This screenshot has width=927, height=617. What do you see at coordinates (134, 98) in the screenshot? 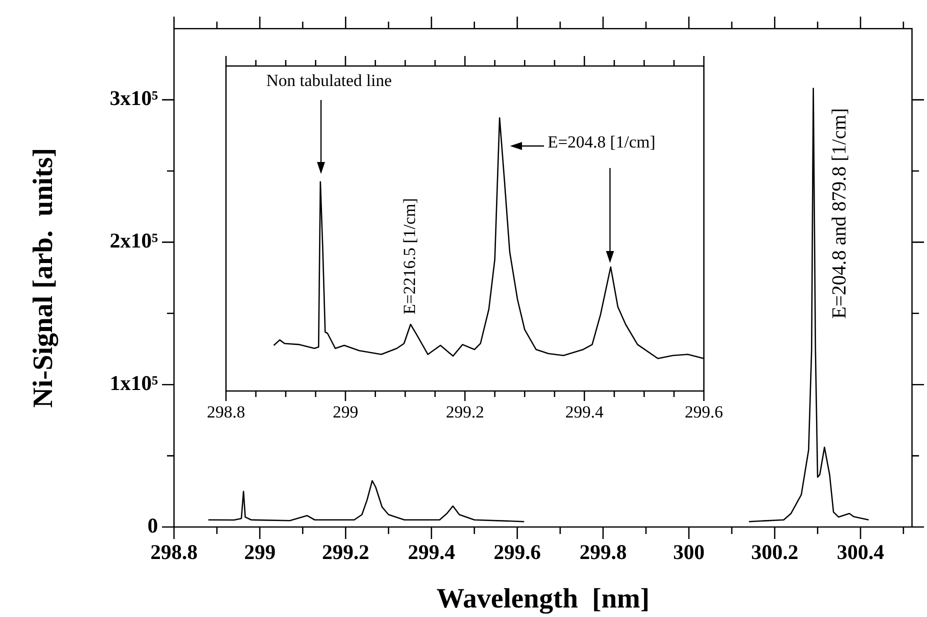
I see `y-tick-label: 3x10⁵` at bounding box center [134, 98].